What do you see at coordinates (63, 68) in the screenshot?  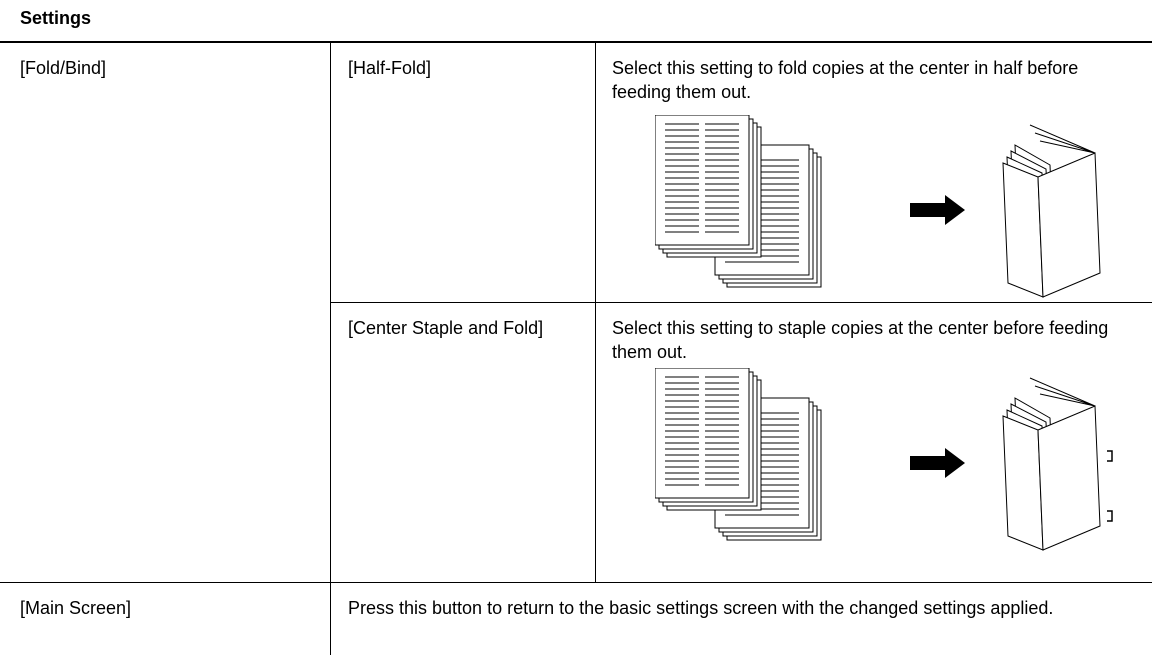 I see `cell-label: [Fold/Bind]` at bounding box center [63, 68].